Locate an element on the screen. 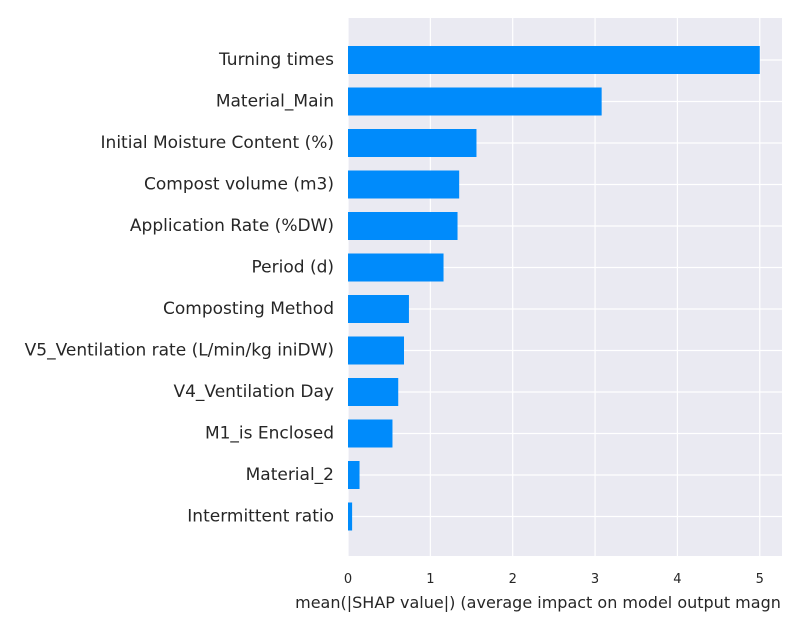  category-label-8: V4_Ventilation Day is located at coordinates (253, 392).